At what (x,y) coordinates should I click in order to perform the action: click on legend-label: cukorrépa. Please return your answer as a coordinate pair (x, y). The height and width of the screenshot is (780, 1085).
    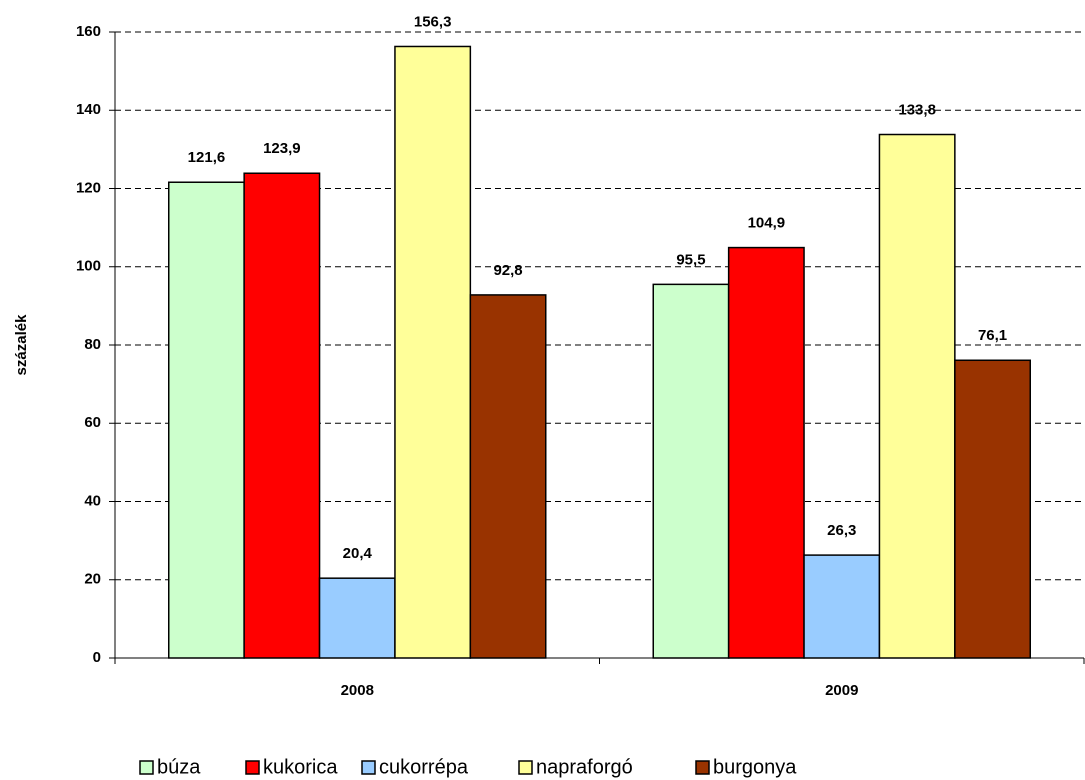
    Looking at the image, I should click on (424, 767).